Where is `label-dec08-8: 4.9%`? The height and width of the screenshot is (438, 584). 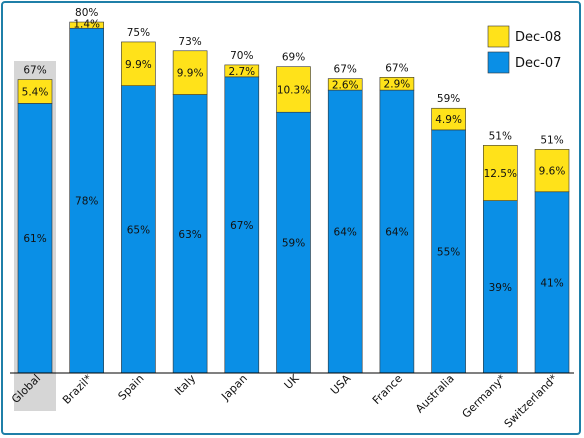
label-dec08-8: 4.9% is located at coordinates (448, 120).